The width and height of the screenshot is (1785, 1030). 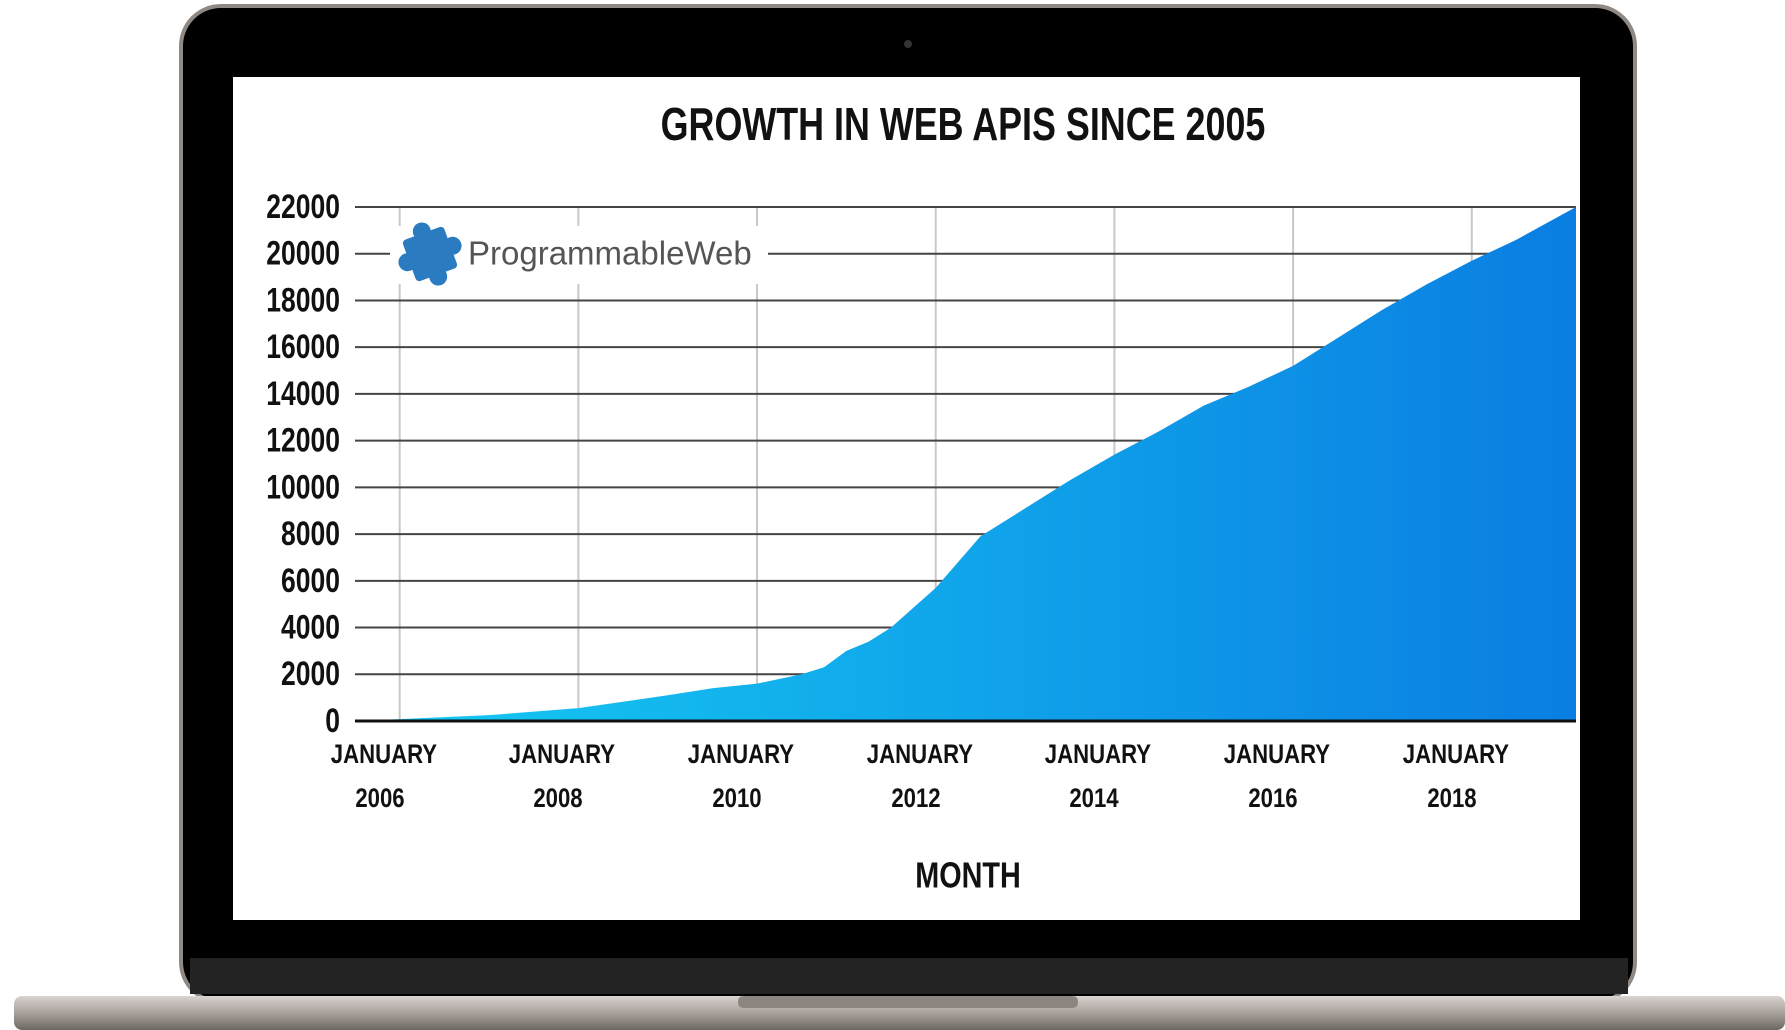 I want to click on hinge, so click(x=909, y=976).